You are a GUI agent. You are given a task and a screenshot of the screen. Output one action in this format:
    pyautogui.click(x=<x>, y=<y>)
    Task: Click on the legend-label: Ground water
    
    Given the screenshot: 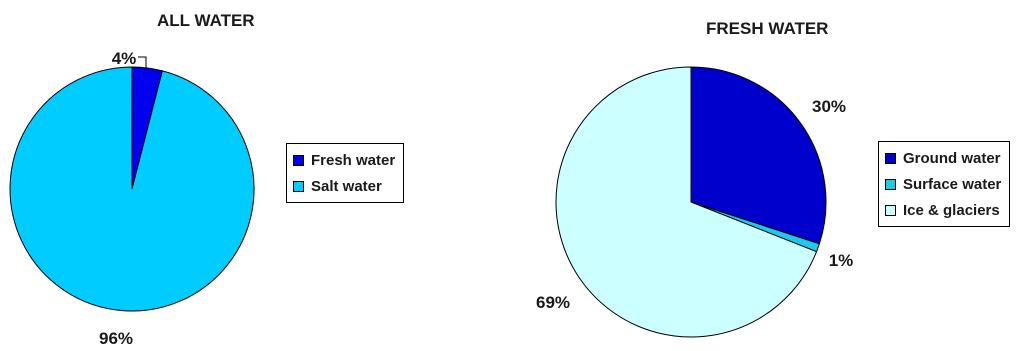 What is the action you would take?
    pyautogui.click(x=952, y=158)
    